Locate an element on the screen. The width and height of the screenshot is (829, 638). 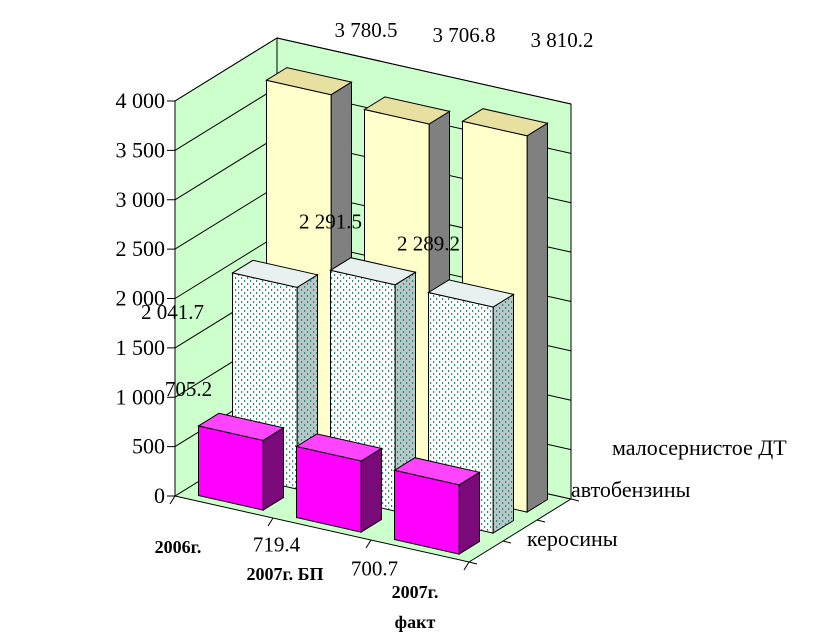
data-label: 3 810.2 is located at coordinates (562, 40).